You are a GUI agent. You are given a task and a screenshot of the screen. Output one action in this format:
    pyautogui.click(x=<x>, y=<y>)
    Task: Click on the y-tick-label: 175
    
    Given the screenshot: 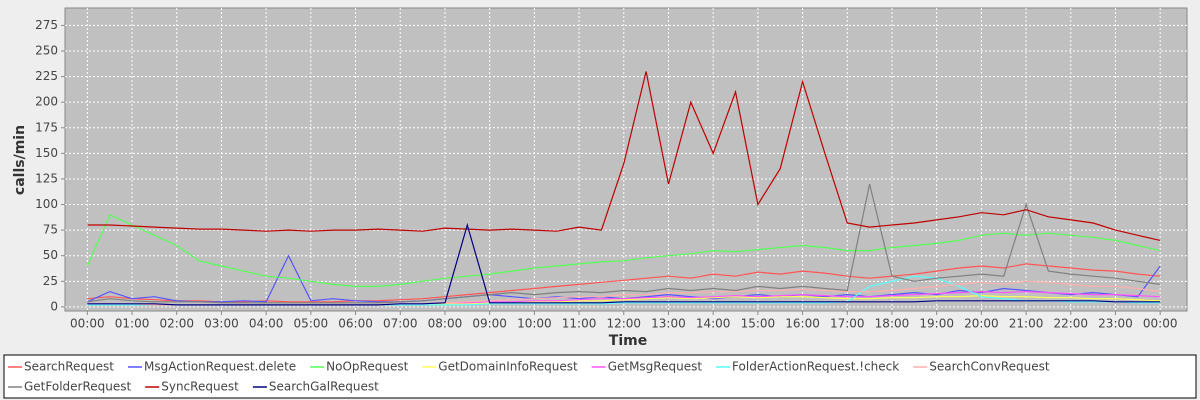 What is the action you would take?
    pyautogui.click(x=46, y=127)
    